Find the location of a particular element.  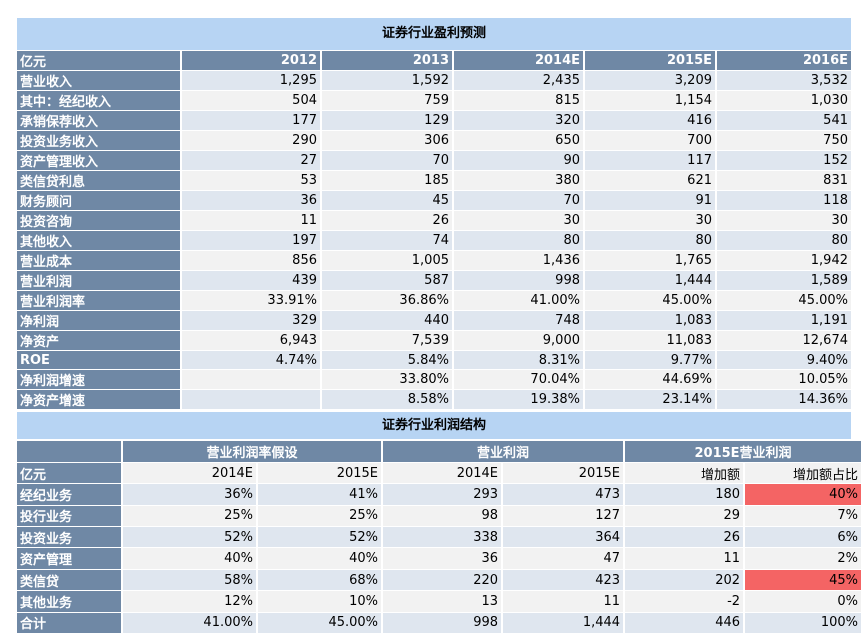

table-cell: 11 is located at coordinates (251, 220).